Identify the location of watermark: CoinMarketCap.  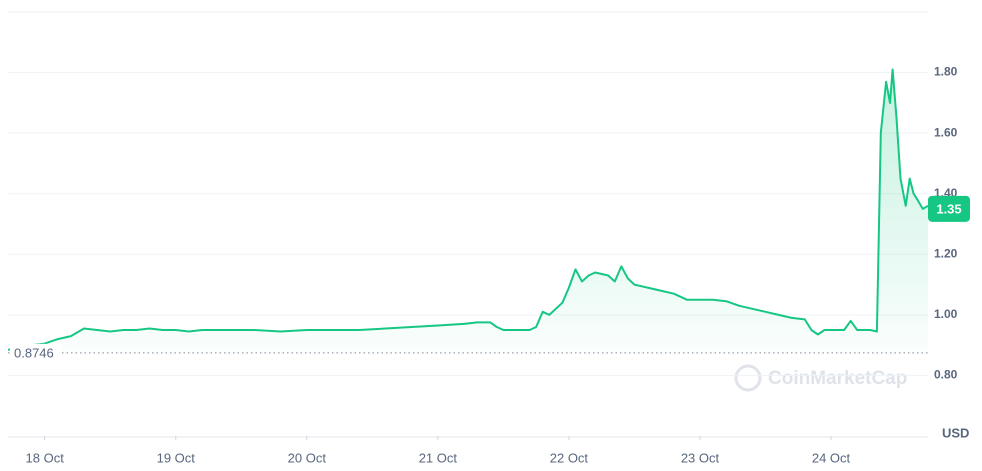
(820, 378).